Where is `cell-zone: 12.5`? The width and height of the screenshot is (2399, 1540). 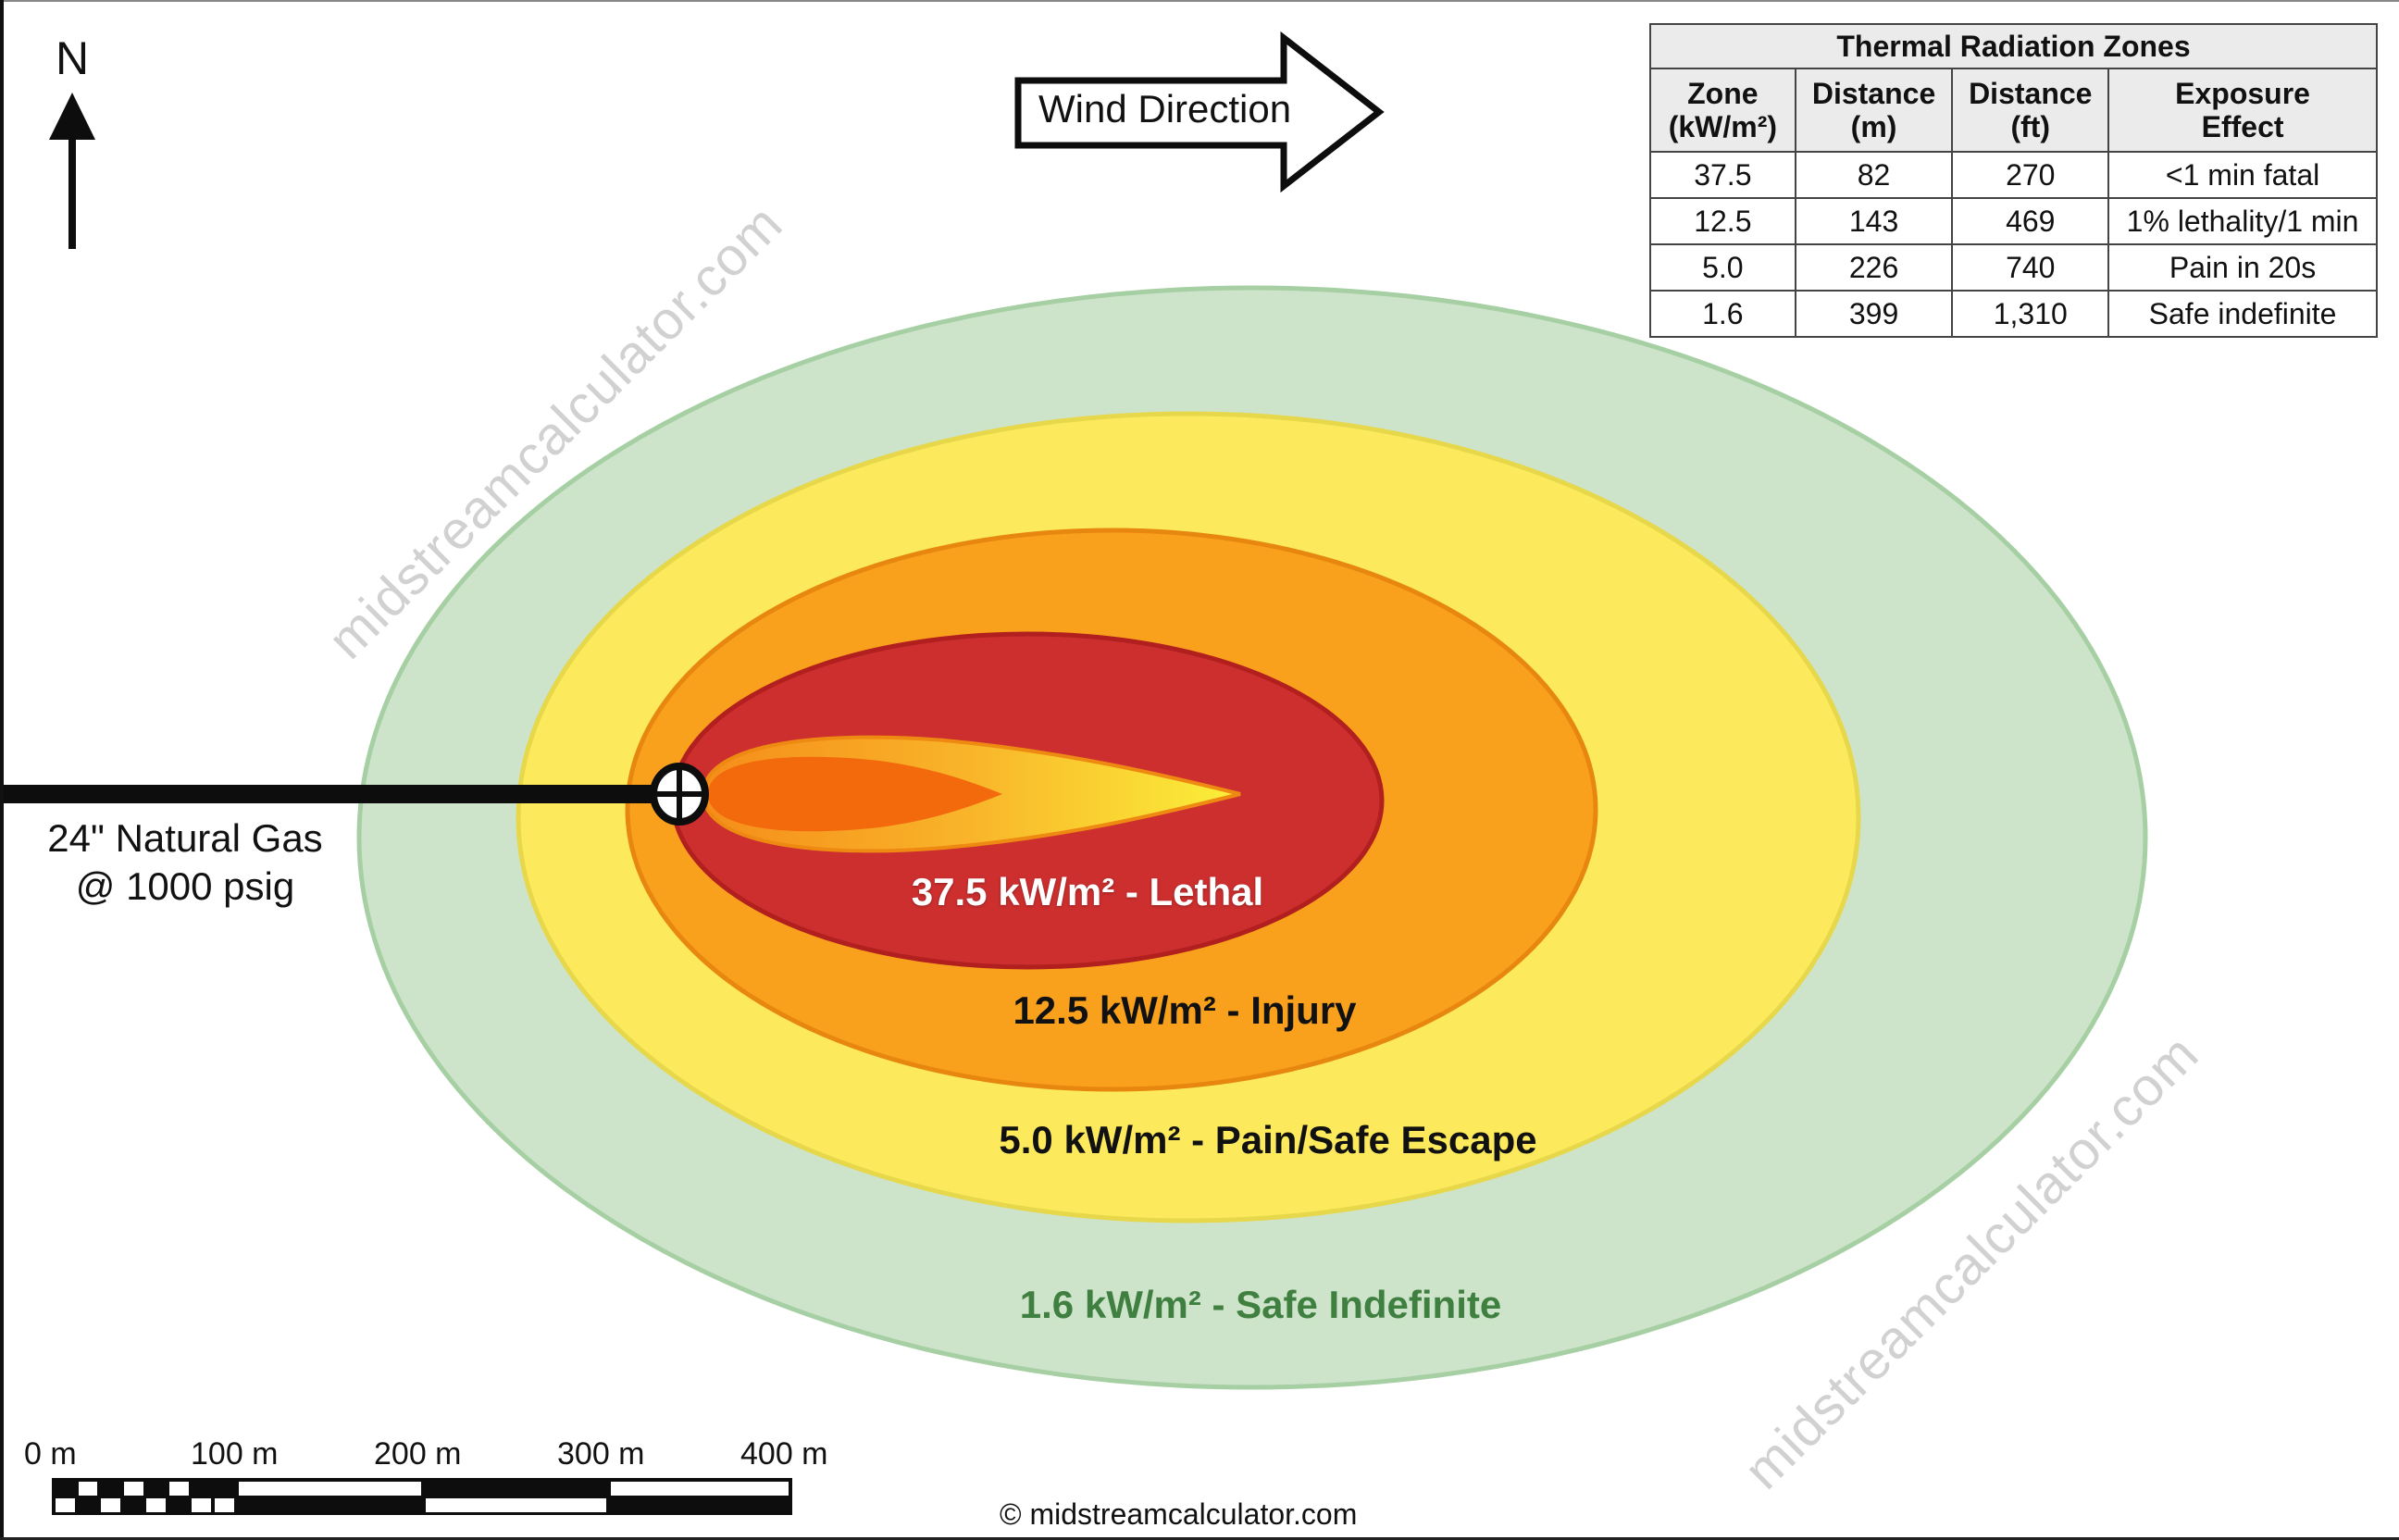 cell-zone: 12.5 is located at coordinates (1722, 221).